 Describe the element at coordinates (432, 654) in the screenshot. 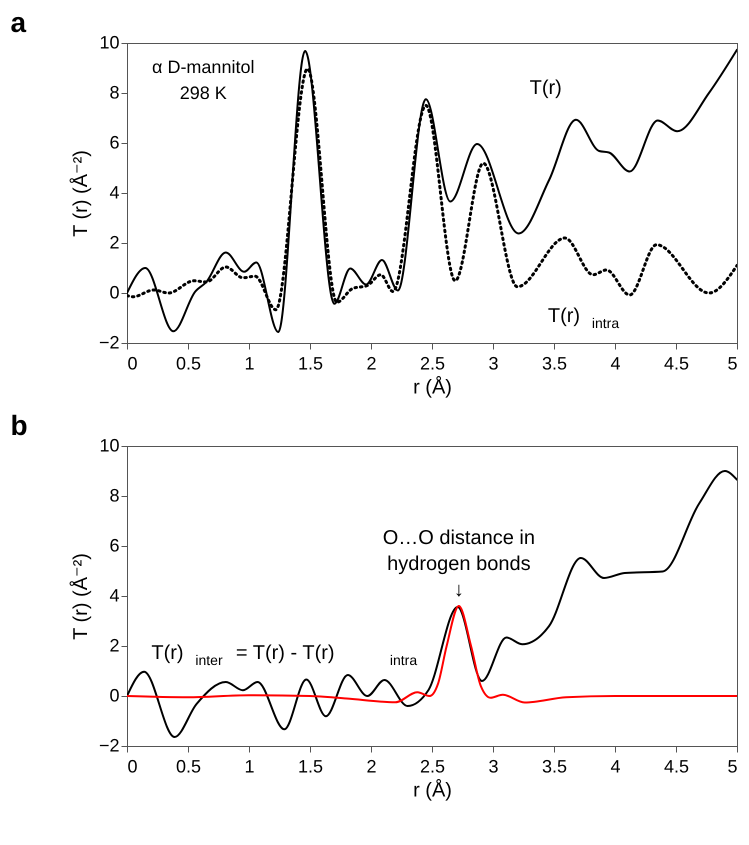

I see `line-series` at that location.